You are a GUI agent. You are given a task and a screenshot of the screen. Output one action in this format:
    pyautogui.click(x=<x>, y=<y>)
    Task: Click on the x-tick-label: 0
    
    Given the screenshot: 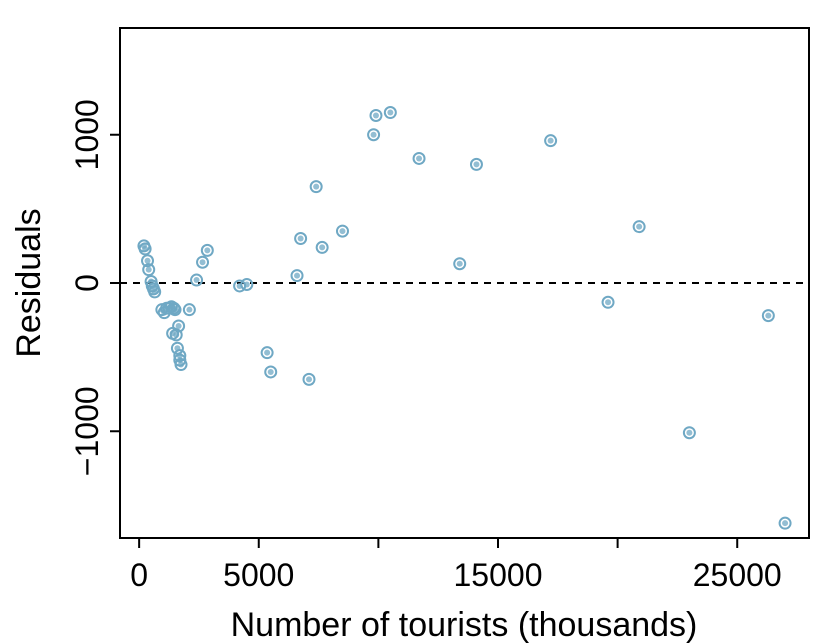 What is the action you would take?
    pyautogui.click(x=139, y=575)
    